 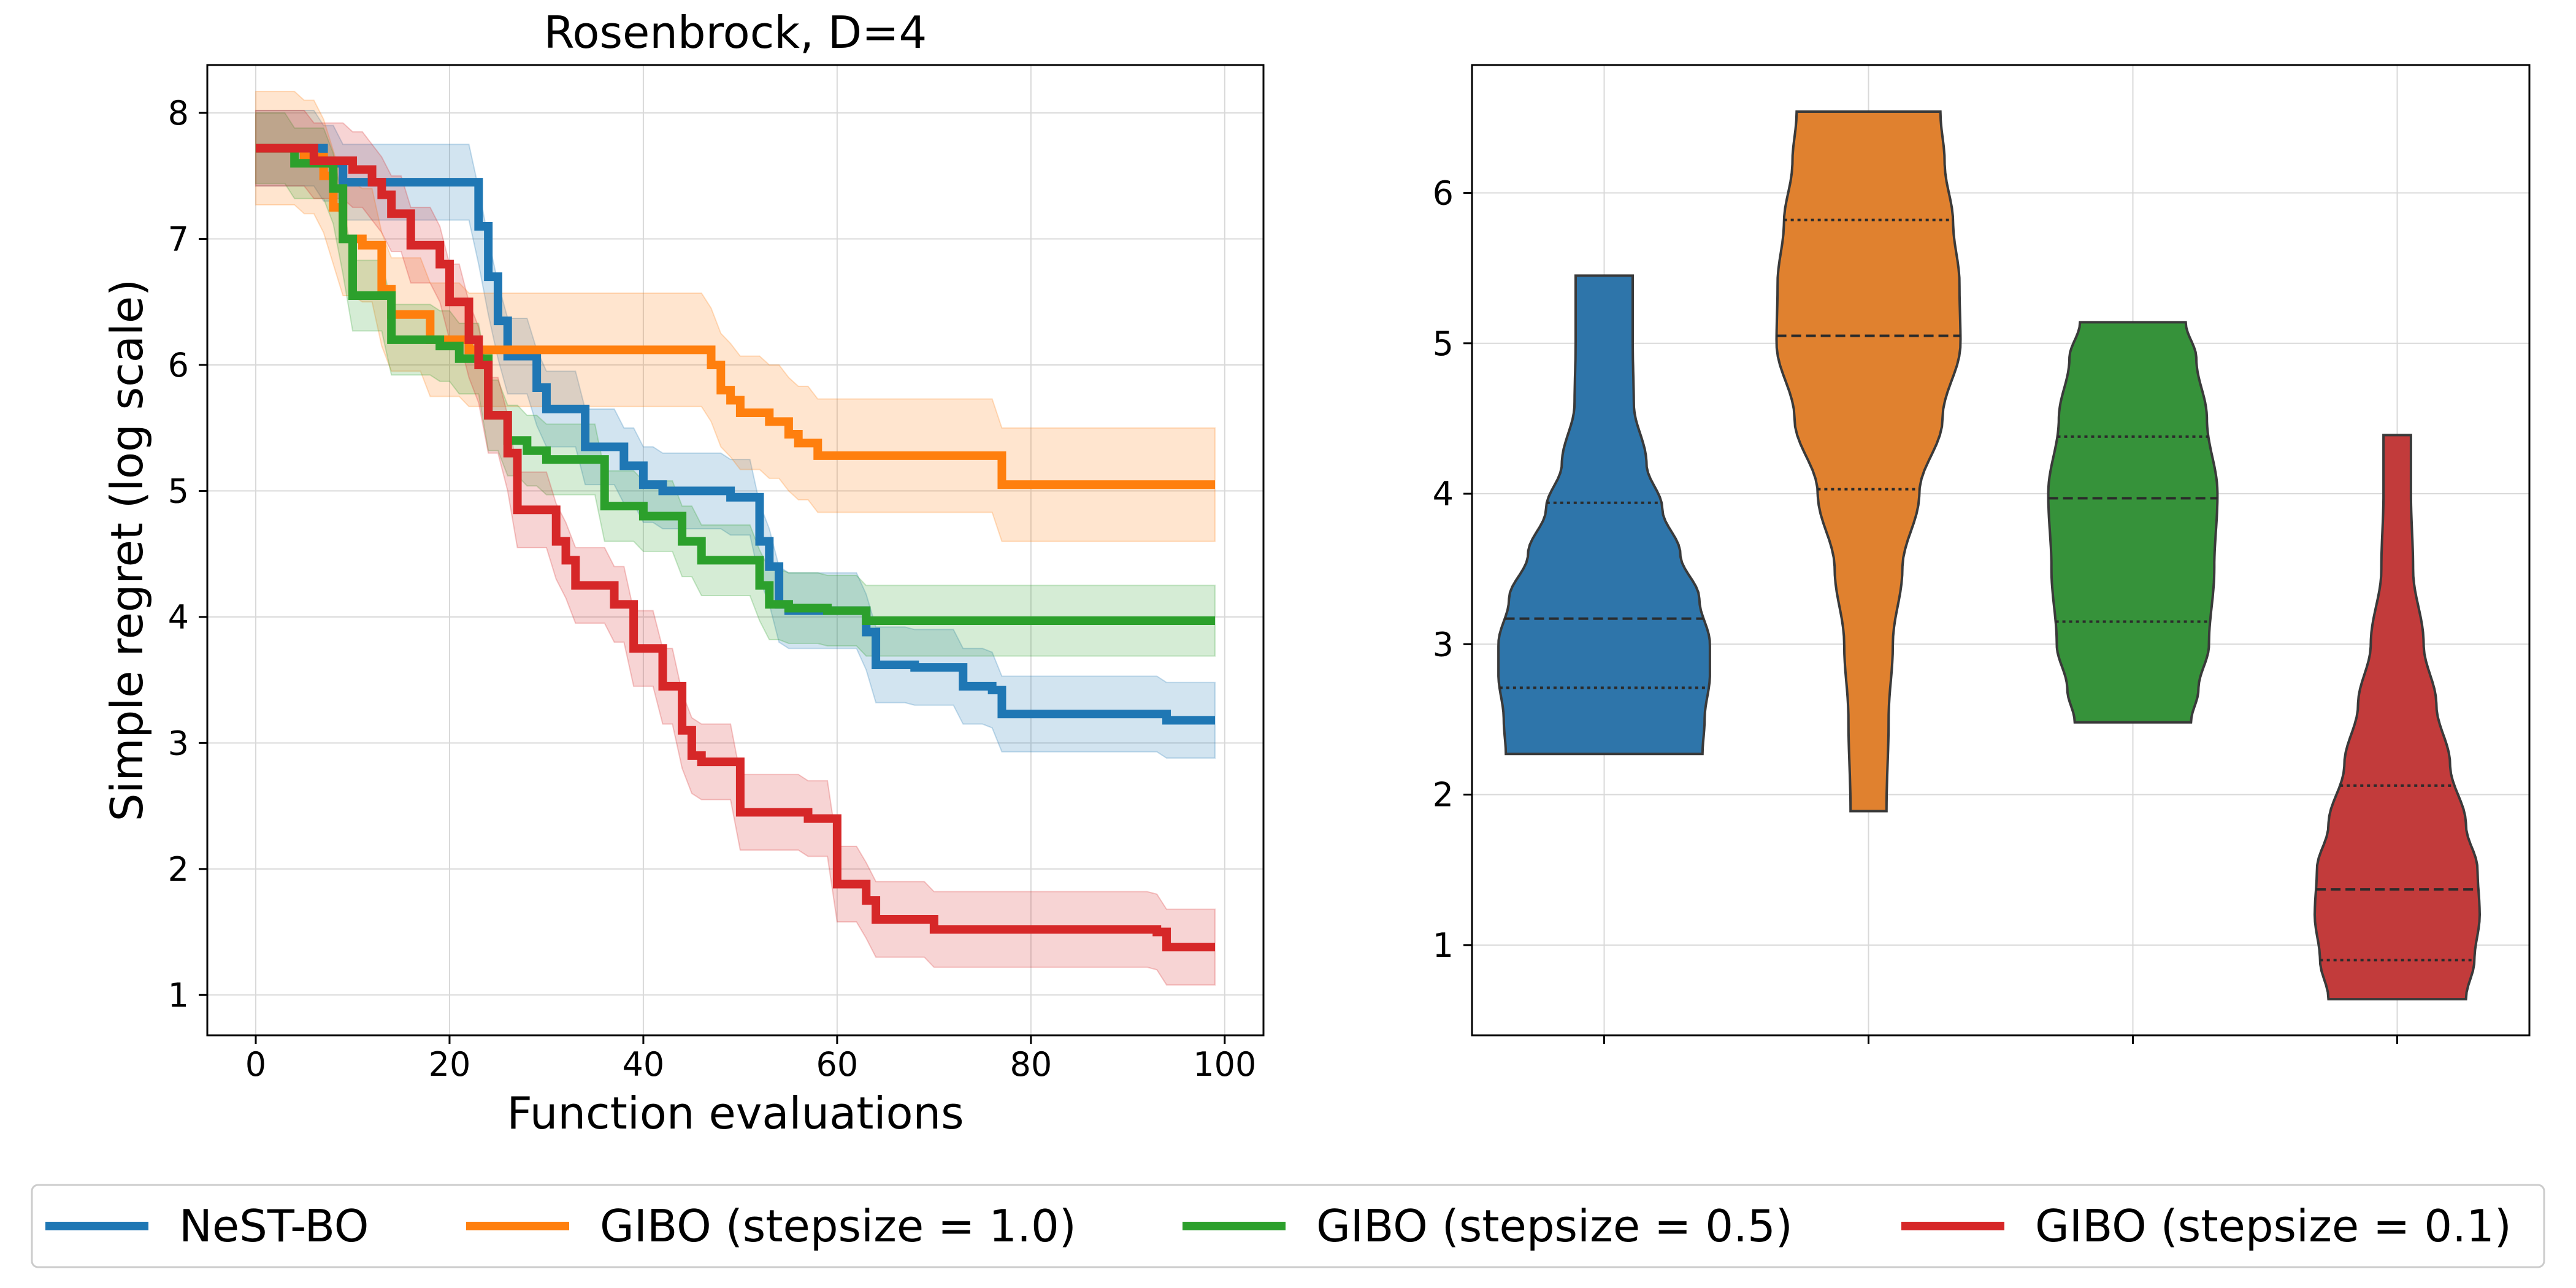 I want to click on x-tick-label: 100, so click(x=1224, y=1064).